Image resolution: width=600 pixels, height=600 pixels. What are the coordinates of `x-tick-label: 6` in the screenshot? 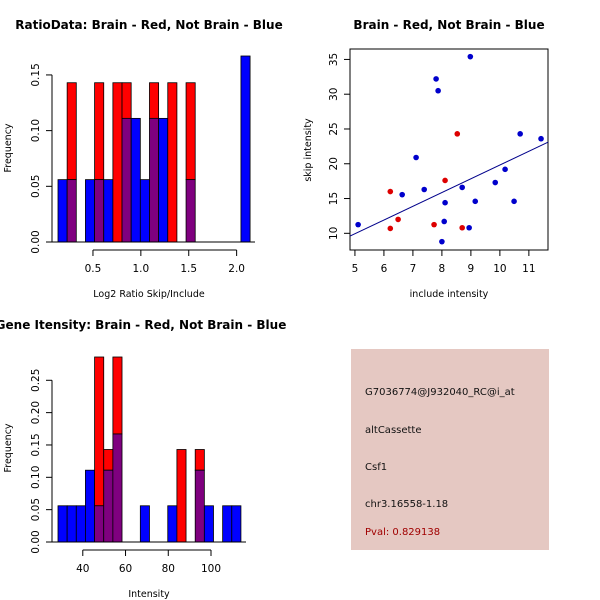 It's located at (384, 269).